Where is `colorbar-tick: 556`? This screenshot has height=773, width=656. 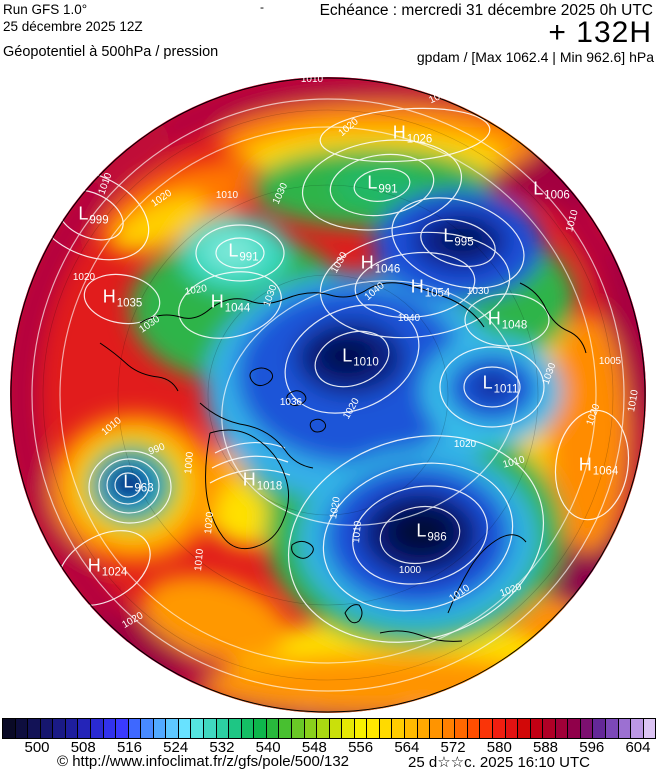 colorbar-tick: 556 is located at coordinates (361, 747).